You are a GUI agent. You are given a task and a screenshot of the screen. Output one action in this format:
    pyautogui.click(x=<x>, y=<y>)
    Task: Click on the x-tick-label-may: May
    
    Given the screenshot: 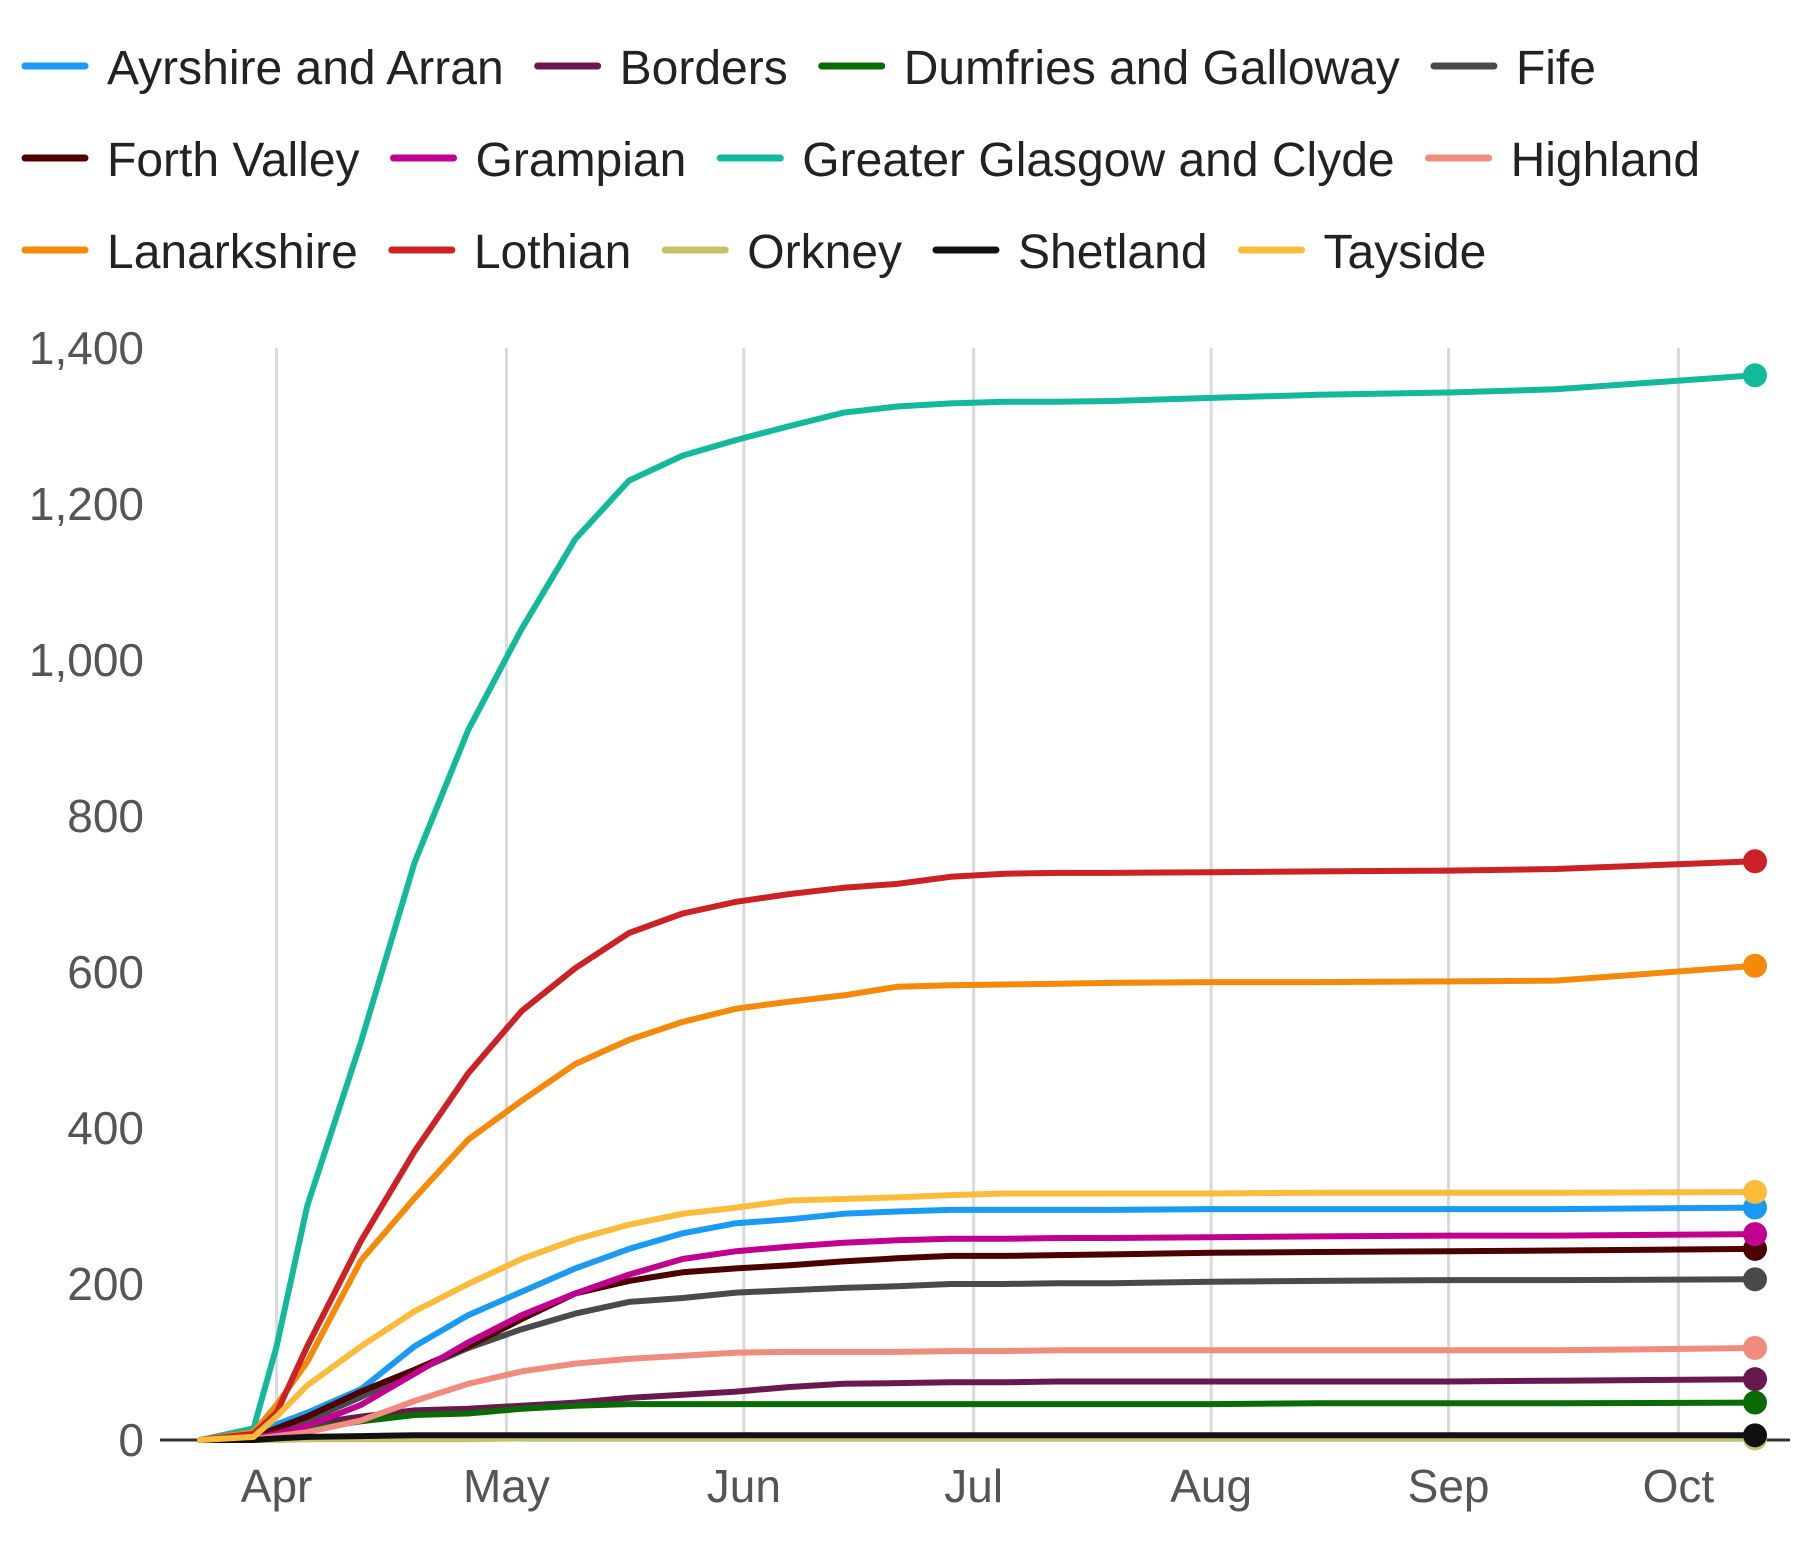 What is the action you would take?
    pyautogui.click(x=506, y=1486)
    